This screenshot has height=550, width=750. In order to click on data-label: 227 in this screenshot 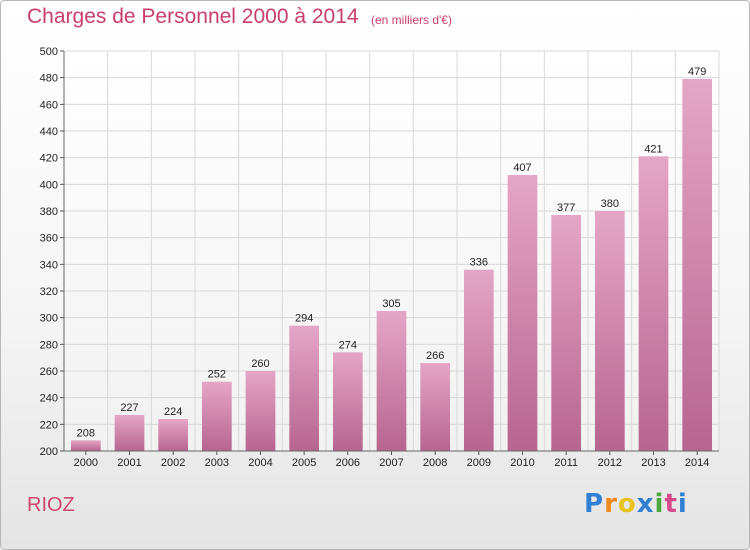, I will do `click(129, 408)`.